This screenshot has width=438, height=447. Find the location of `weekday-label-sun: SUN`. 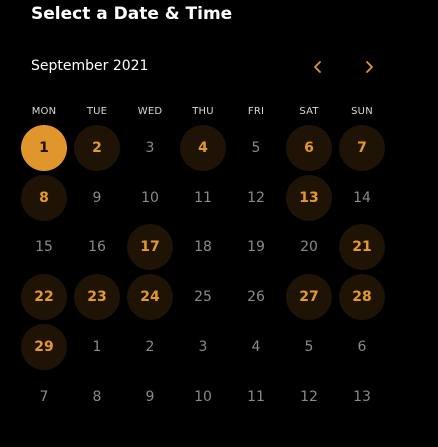

weekday-label-sun: SUN is located at coordinates (362, 111).